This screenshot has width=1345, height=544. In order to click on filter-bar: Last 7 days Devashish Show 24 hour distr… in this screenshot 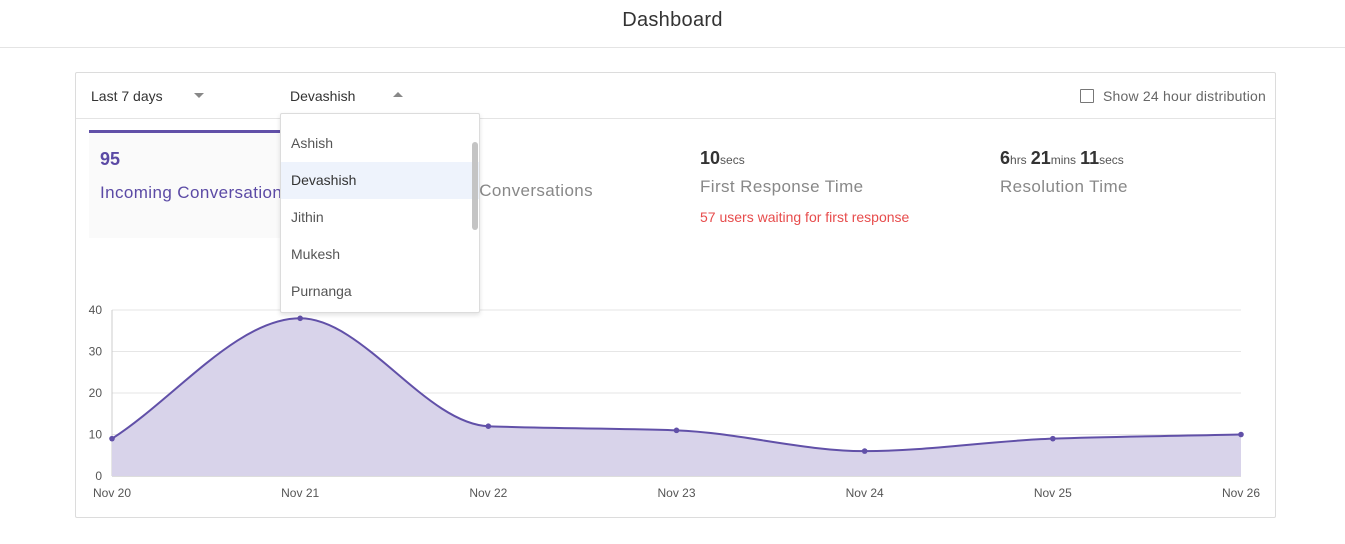, I will do `click(675, 96)`.